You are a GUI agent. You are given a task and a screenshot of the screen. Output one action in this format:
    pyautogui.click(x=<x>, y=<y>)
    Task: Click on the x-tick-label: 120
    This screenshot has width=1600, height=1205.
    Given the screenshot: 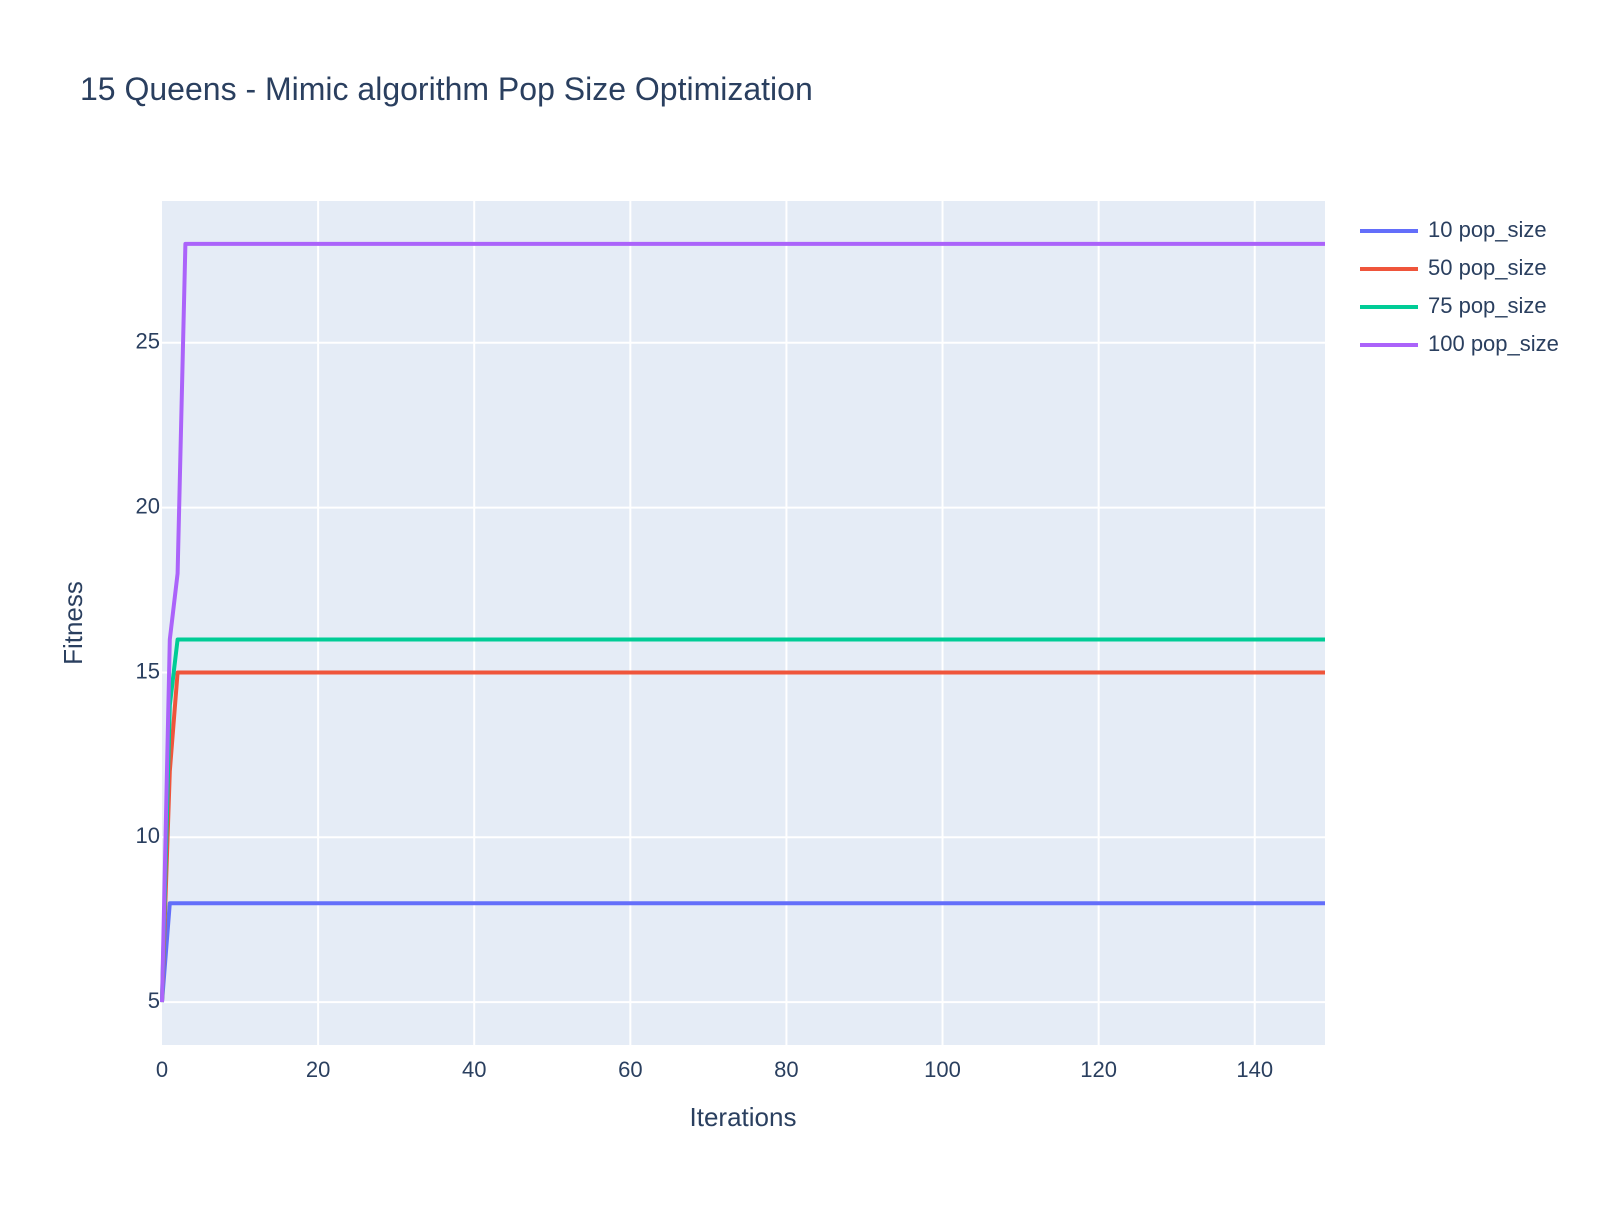 What is the action you would take?
    pyautogui.click(x=1098, y=1069)
    